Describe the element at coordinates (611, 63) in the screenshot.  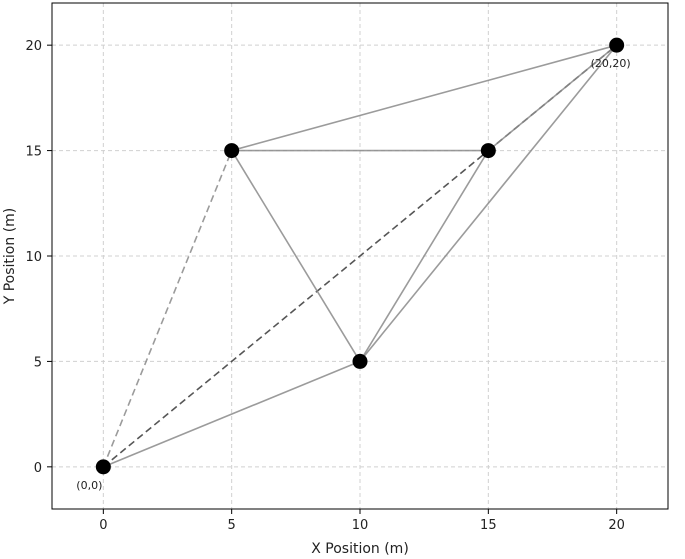
I see `node-point-label: (20,20)` at that location.